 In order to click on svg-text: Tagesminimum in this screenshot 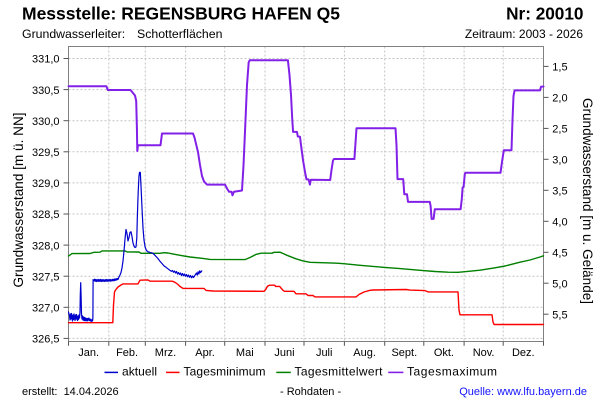, I will do `click(225, 371)`.